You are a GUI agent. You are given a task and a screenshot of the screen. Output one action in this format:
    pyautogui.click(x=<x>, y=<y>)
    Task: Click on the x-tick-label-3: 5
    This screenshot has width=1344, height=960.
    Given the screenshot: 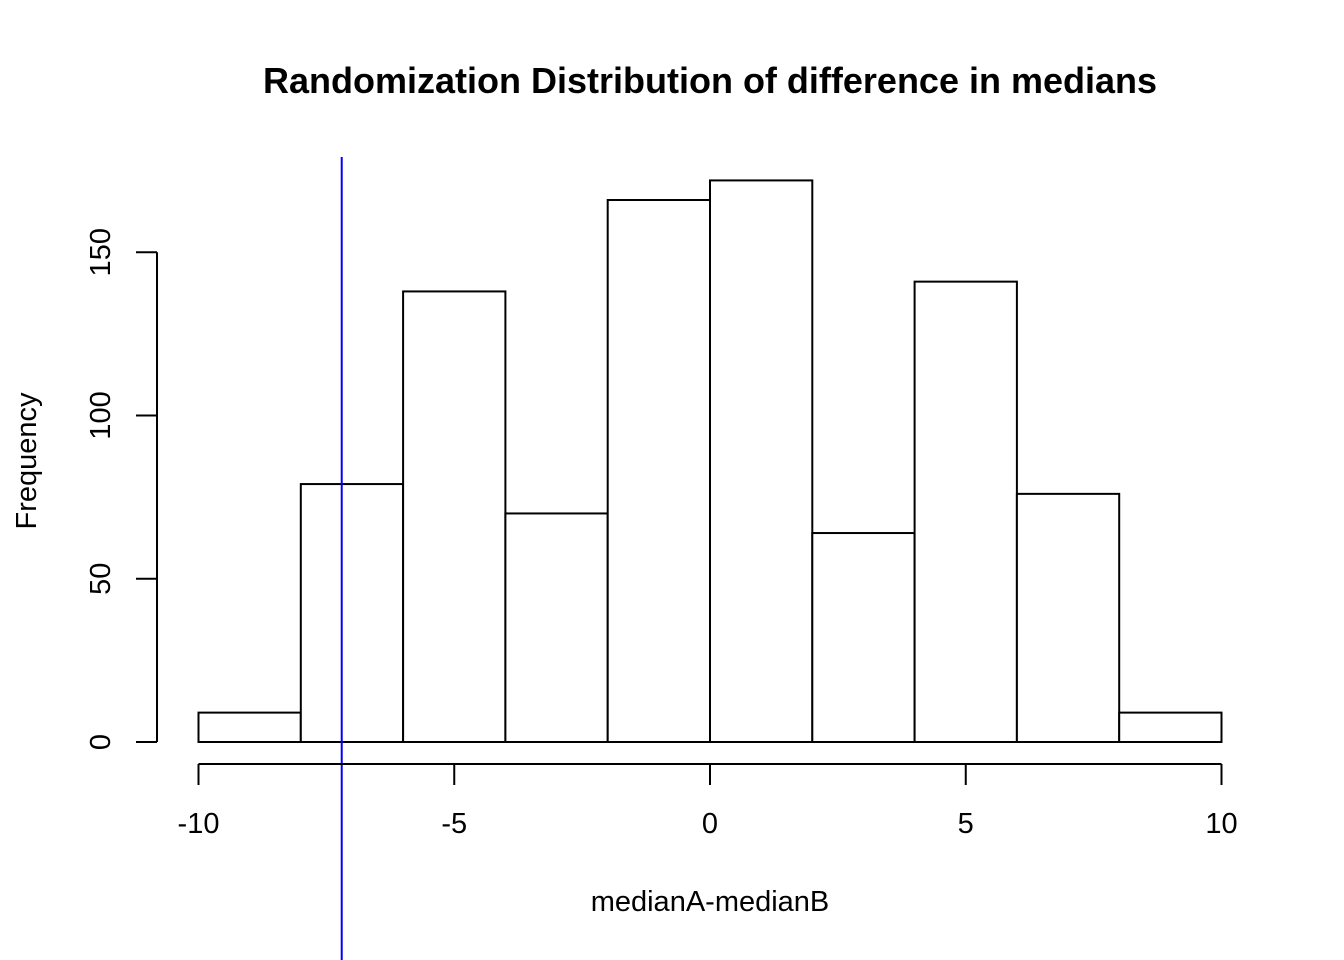 What is the action you would take?
    pyautogui.click(x=966, y=824)
    